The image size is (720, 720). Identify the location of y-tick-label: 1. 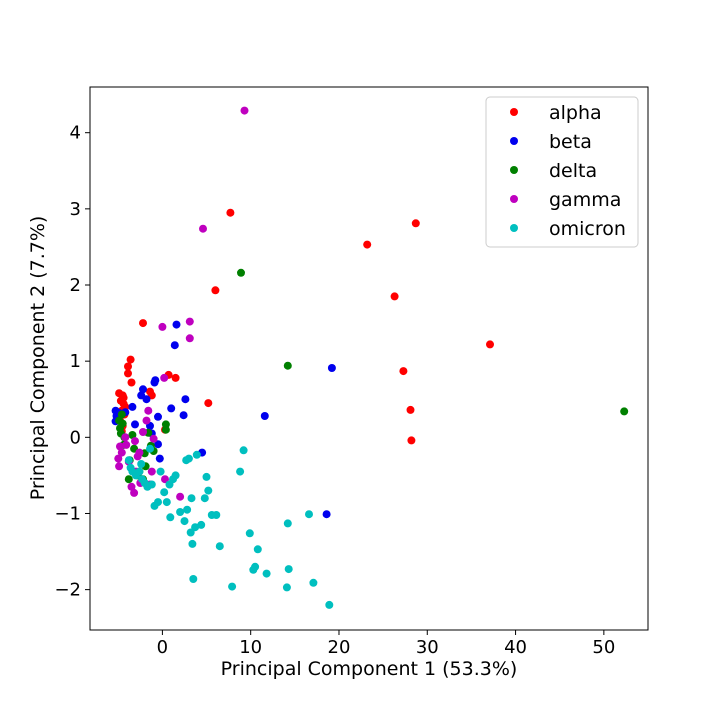
(75, 361).